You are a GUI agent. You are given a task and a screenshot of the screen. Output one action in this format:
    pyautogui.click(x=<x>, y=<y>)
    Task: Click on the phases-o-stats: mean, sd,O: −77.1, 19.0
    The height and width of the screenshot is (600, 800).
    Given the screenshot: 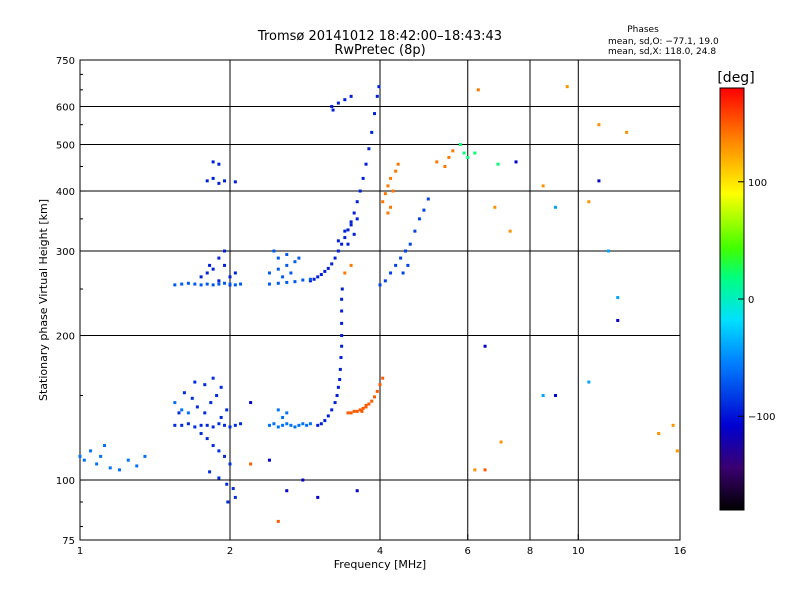 What is the action you would take?
    pyautogui.click(x=663, y=42)
    